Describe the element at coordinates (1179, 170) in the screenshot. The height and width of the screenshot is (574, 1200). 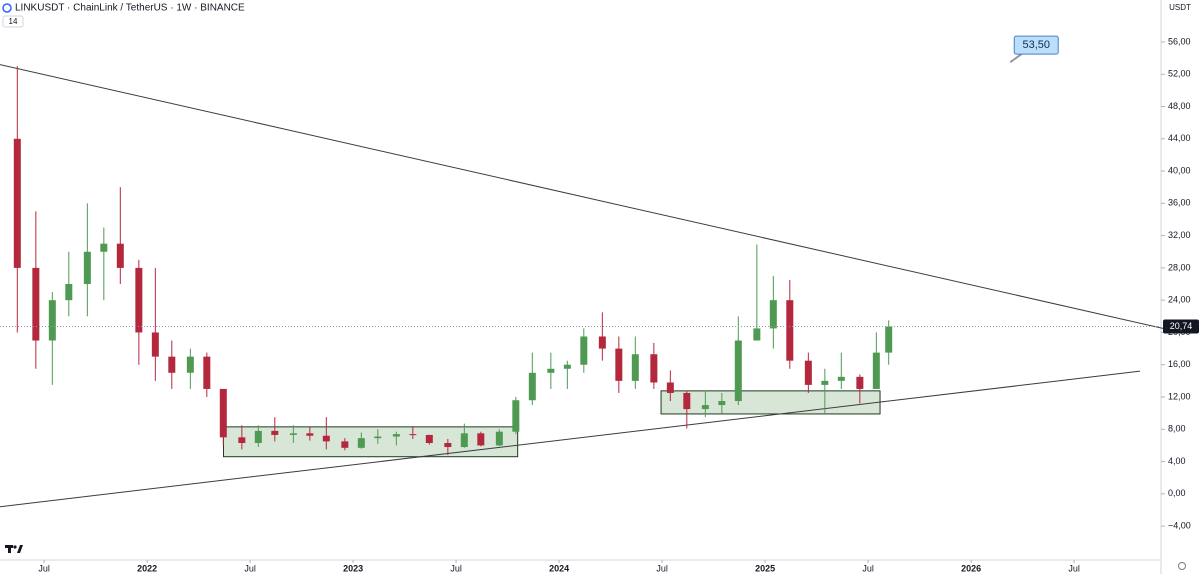
I see `y-tick-label: 40,00` at that location.